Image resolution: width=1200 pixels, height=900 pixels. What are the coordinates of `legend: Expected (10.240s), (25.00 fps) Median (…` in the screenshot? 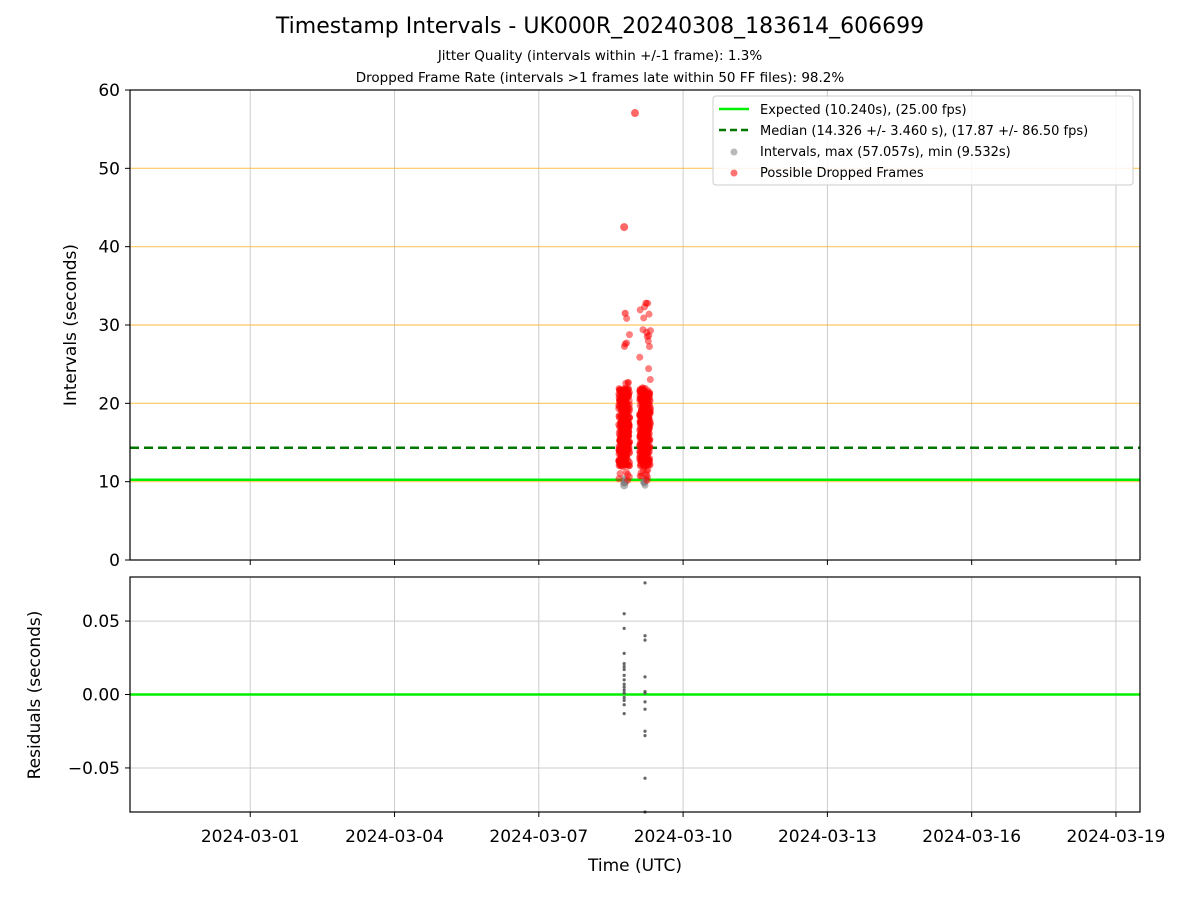 It's located at (923, 140).